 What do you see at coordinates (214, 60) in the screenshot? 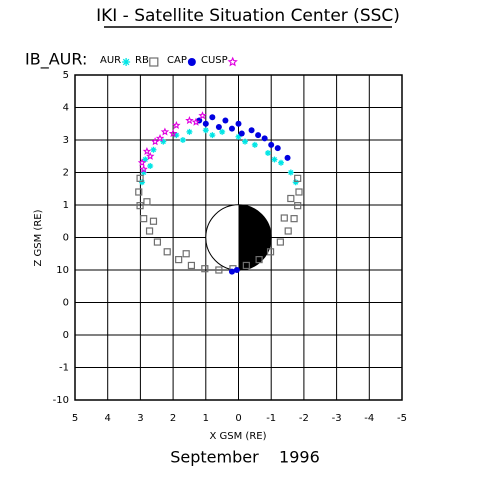
I see `legend-label: CUSP` at bounding box center [214, 60].